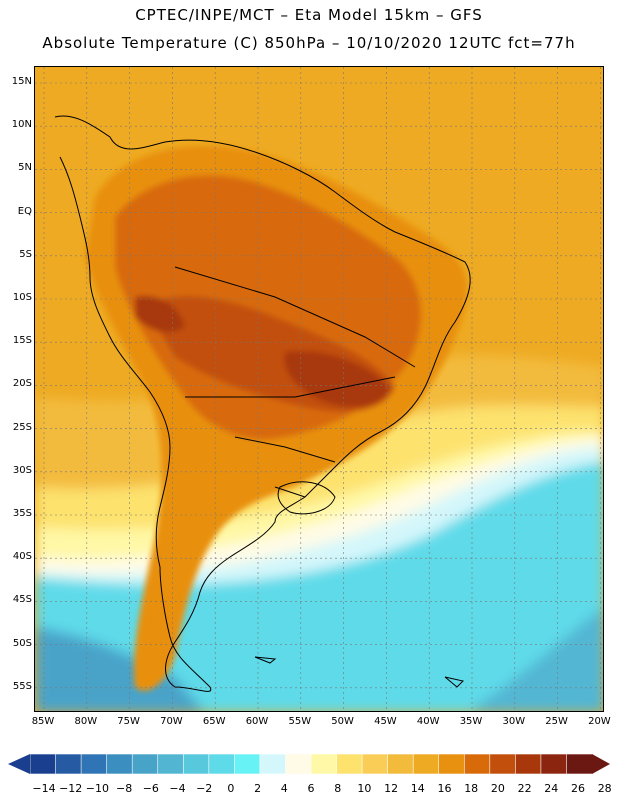 This screenshot has height=800, width=618. What do you see at coordinates (444, 788) in the screenshot?
I see `legend-label: 16` at bounding box center [444, 788].